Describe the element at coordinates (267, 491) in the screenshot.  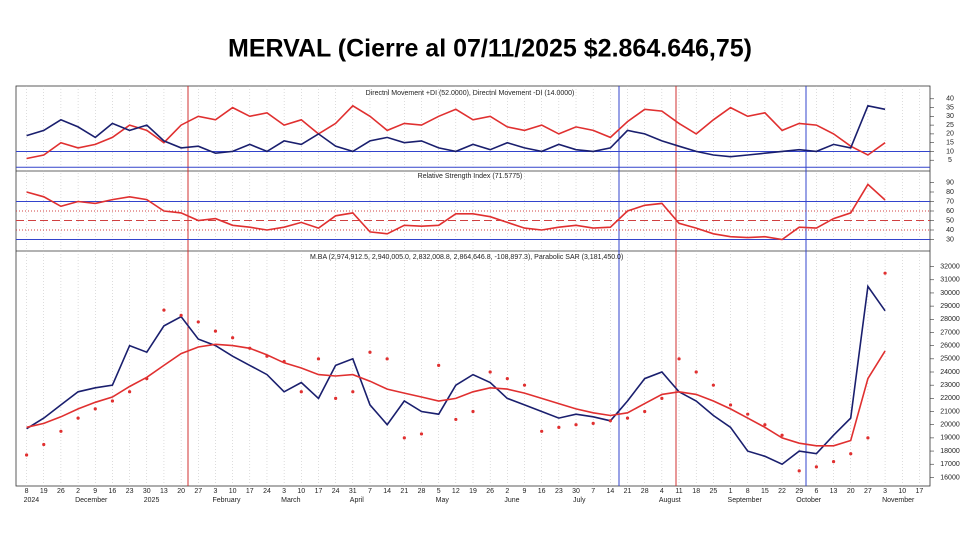
I see `x-tick-label: 24` at that location.